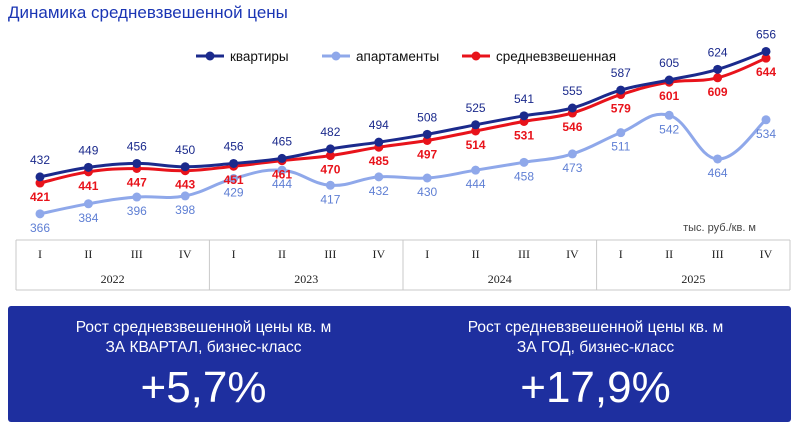 The width and height of the screenshot is (800, 426). I want to click on legend-label: апартаменты, so click(397, 56).